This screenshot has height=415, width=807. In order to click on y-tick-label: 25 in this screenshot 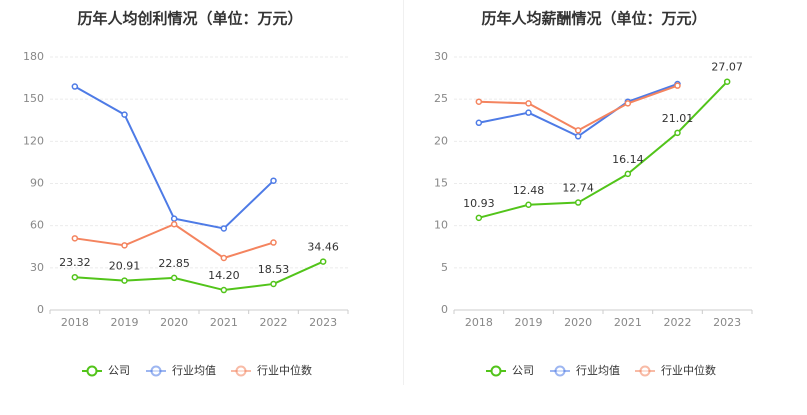, I will do `click(441, 98)`.